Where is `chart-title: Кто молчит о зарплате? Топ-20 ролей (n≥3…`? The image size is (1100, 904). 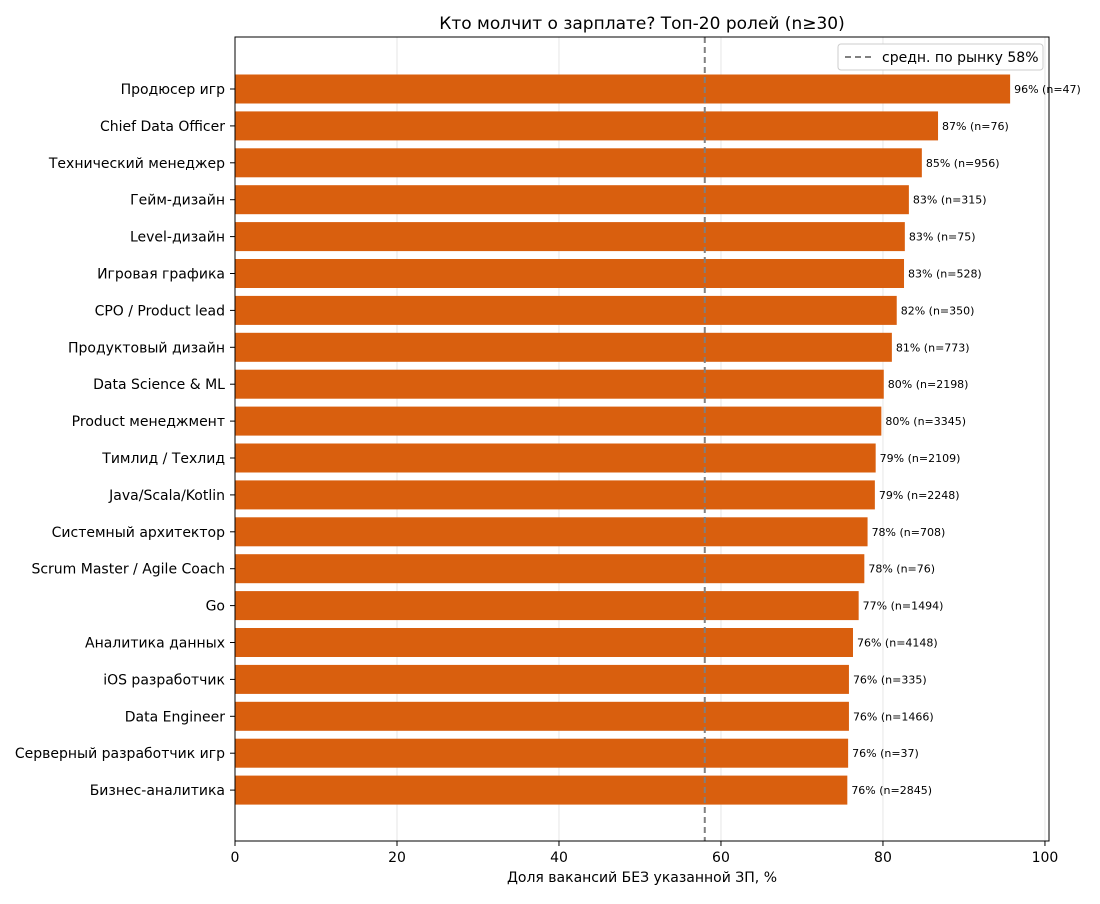
chart-title: Кто молчит о зарплате? Топ-20 ролей (n≥3… is located at coordinates (641, 24).